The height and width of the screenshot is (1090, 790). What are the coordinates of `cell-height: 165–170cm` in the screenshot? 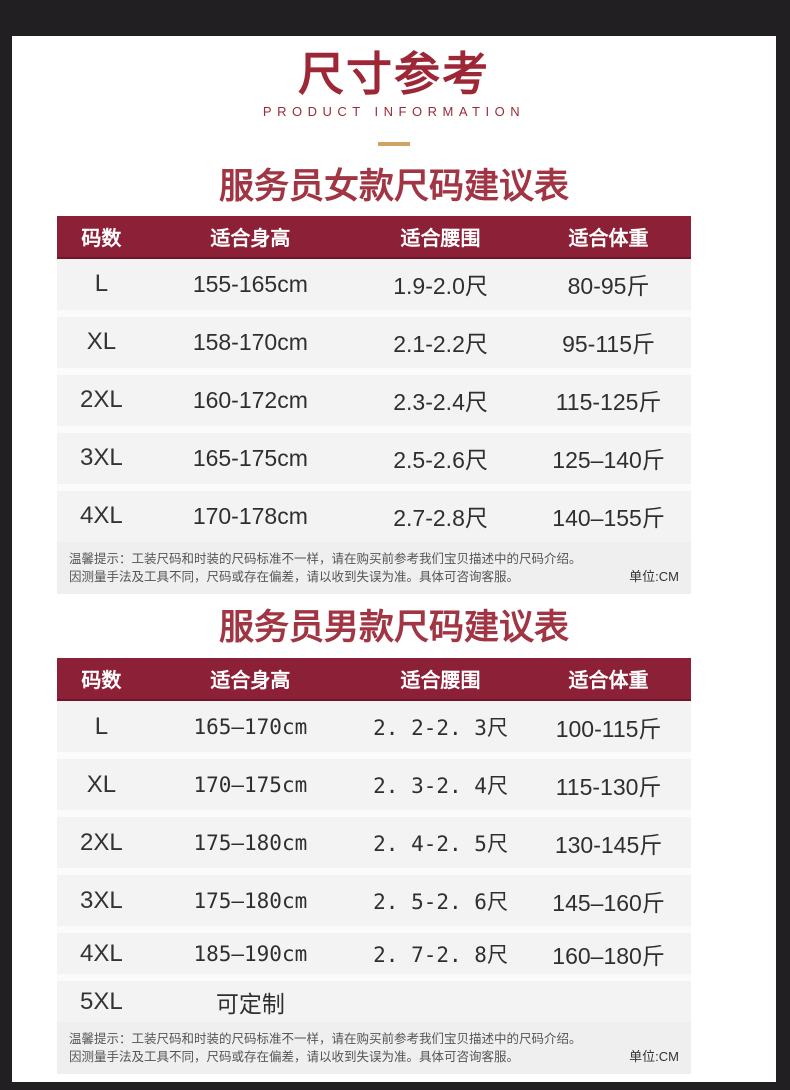 It's located at (250, 726).